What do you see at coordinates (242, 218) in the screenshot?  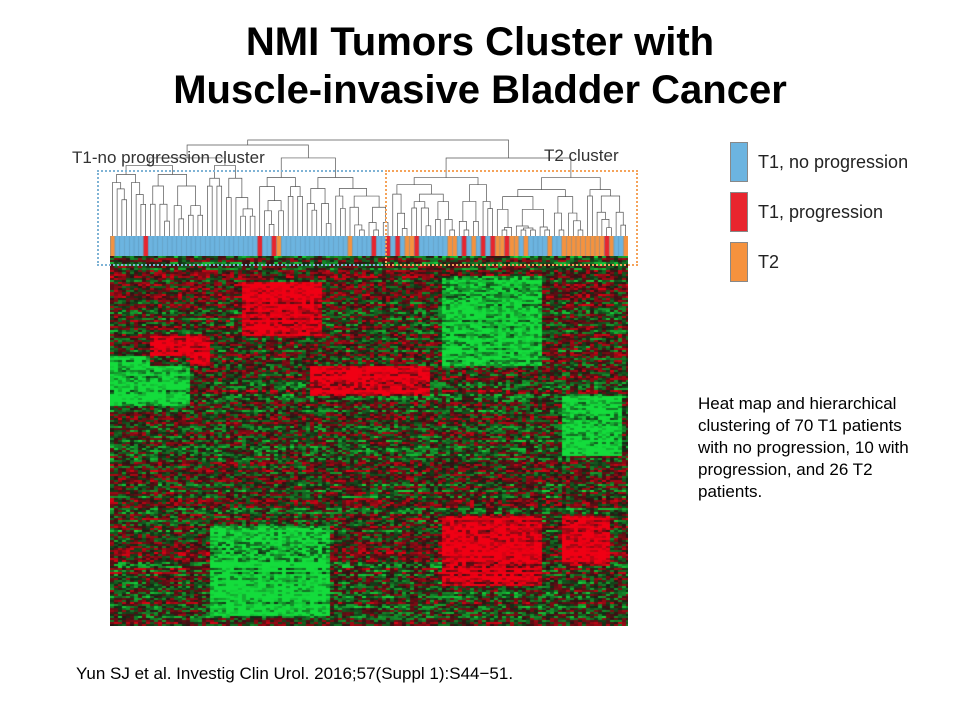 I see `t1-cluster-box` at bounding box center [242, 218].